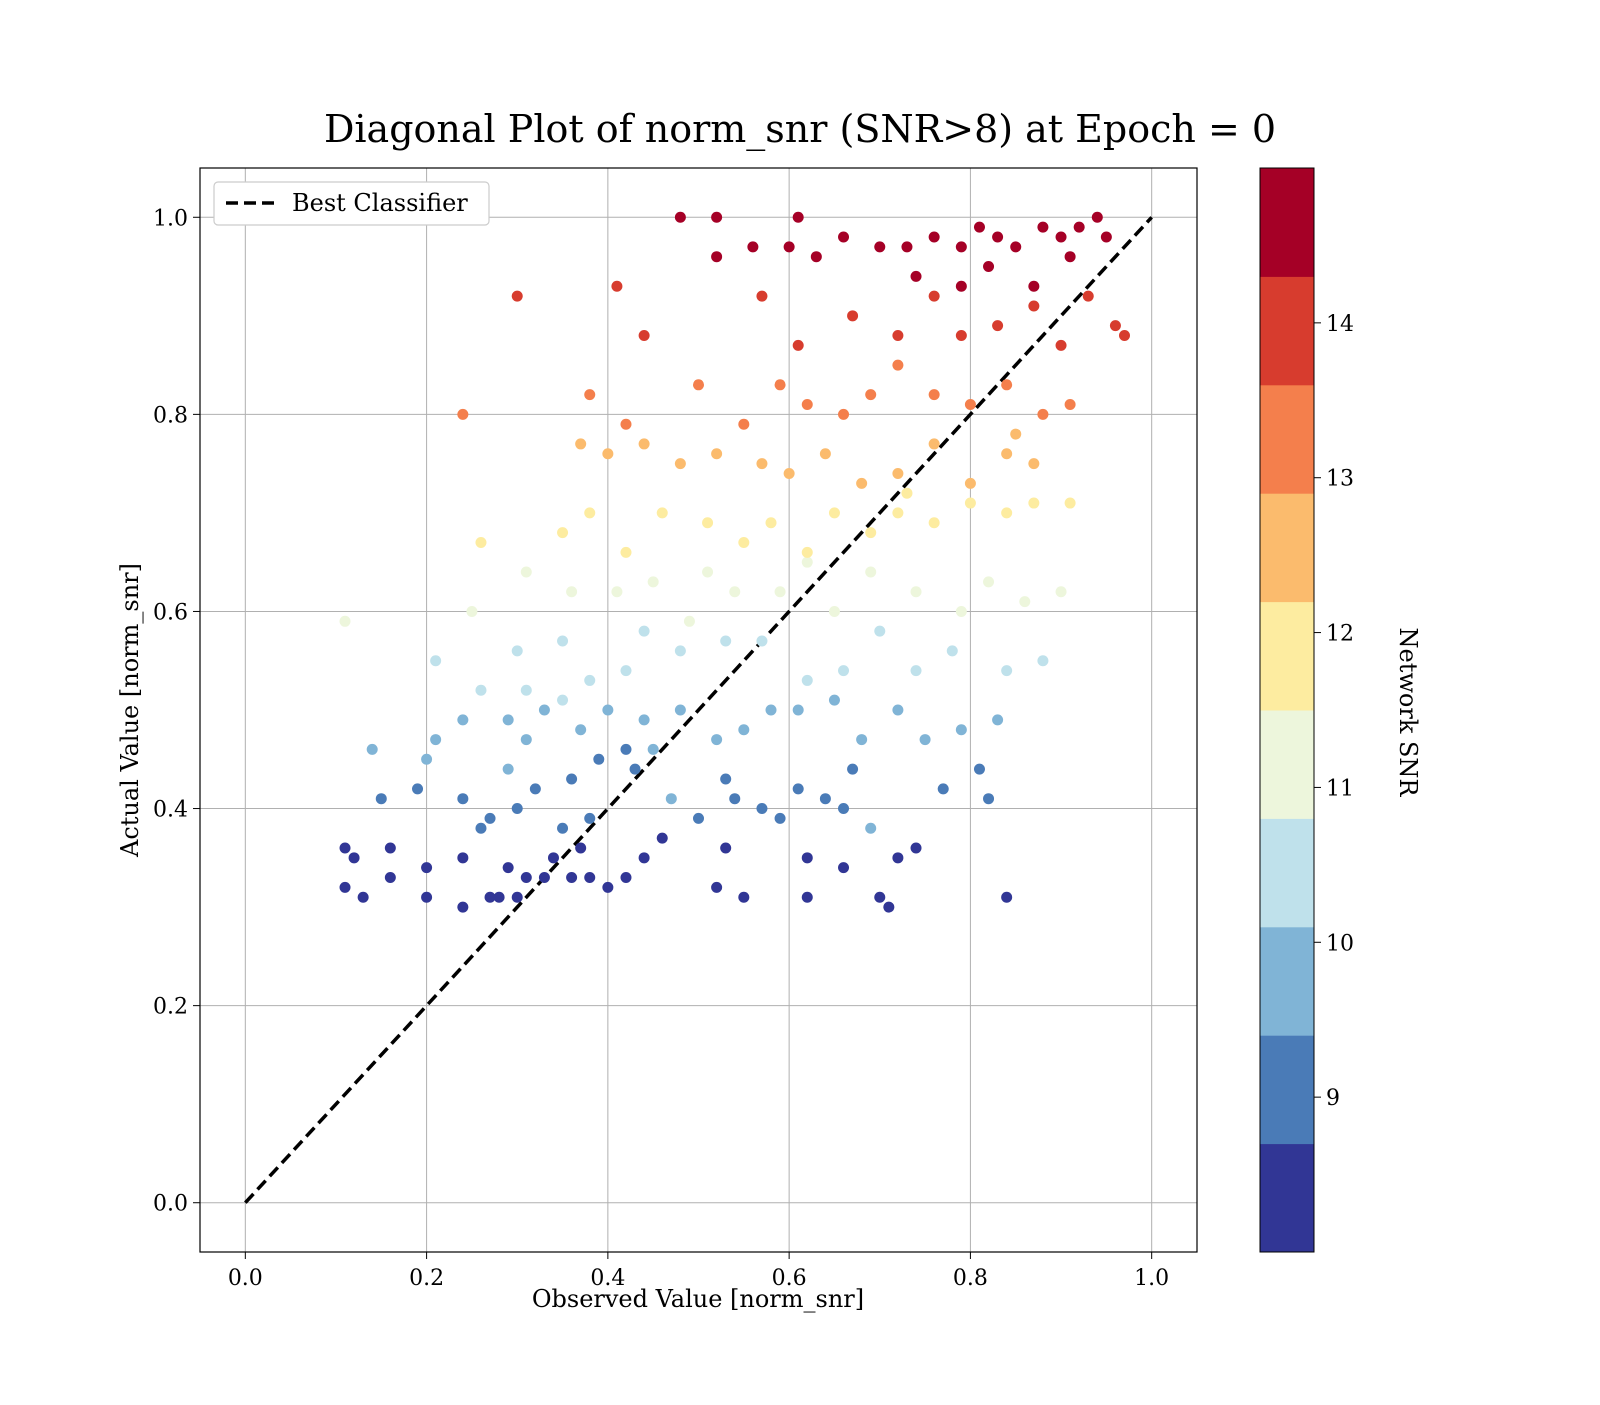  I want to click on colorbar-tick-label: 12, so click(1340, 634).